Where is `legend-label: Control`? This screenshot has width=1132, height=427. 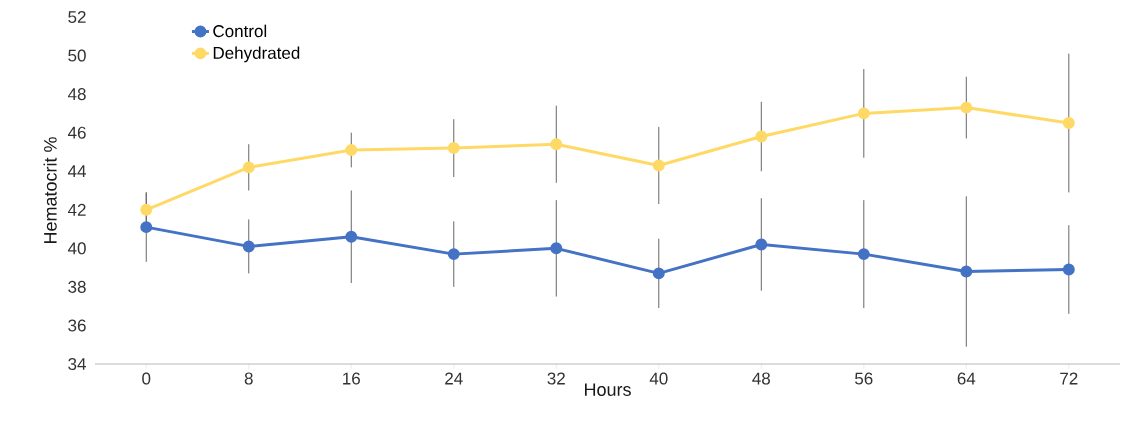 legend-label: Control is located at coordinates (240, 31).